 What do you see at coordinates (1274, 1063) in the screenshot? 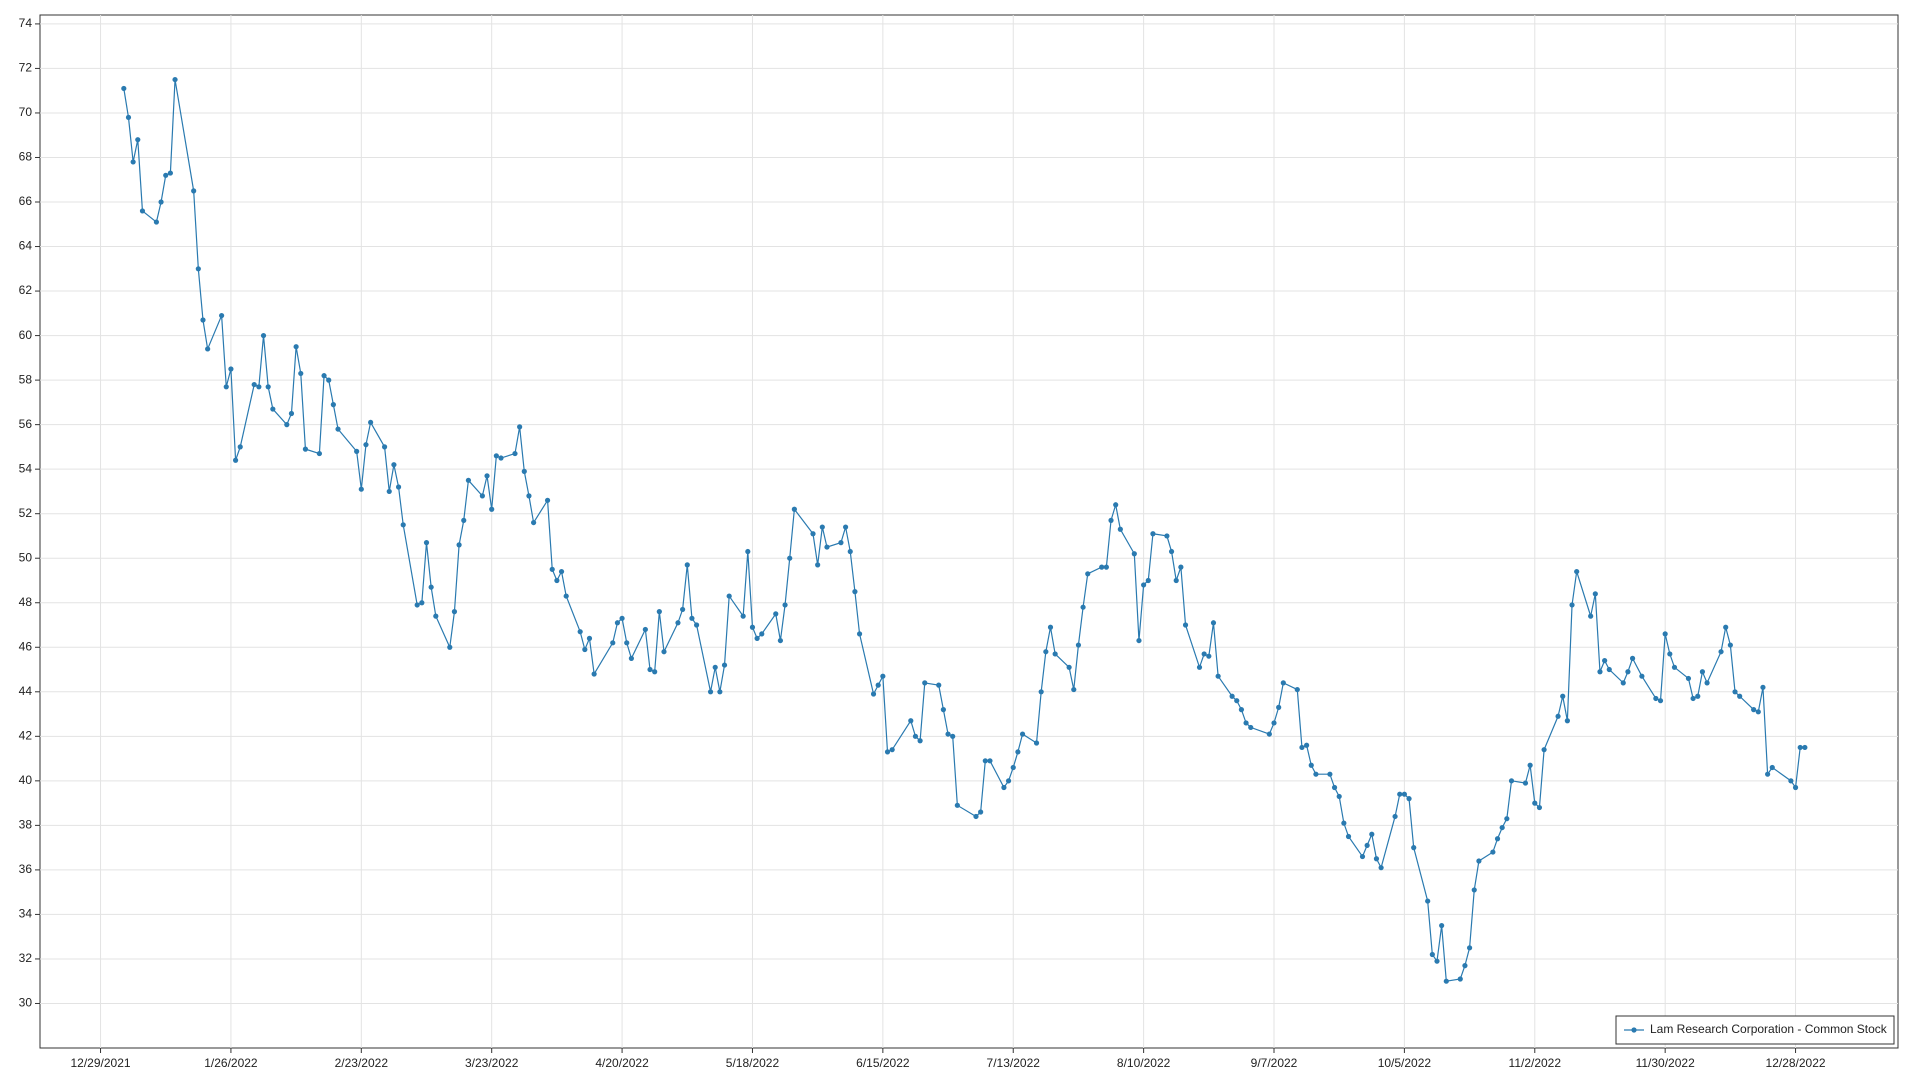
I see `x-tick-label: 9/7/2022` at bounding box center [1274, 1063].